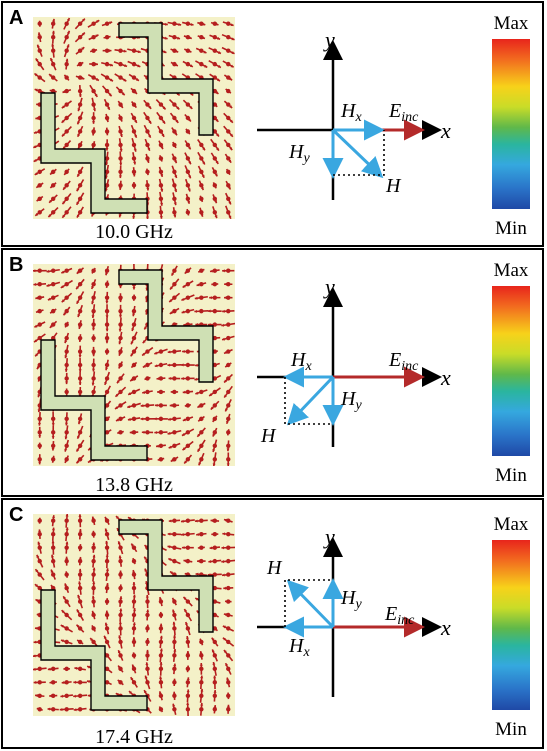  What do you see at coordinates (134, 485) in the screenshot?
I see `frequency-label: 13.8 GHz` at bounding box center [134, 485].